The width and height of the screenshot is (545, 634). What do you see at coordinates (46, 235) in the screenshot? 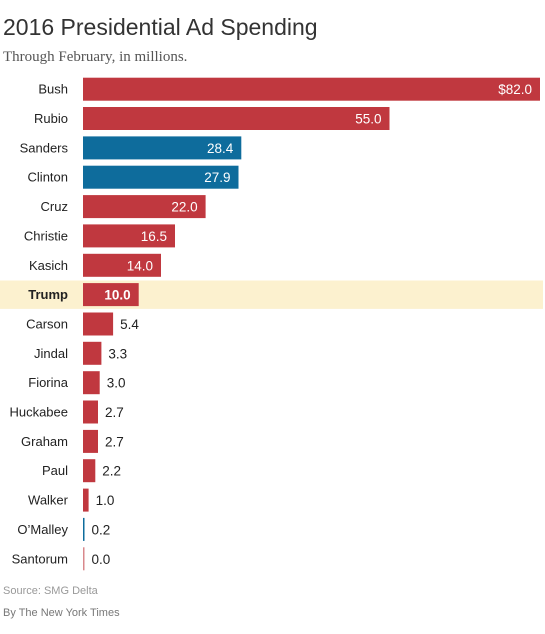
I see `category-label: Christie` at bounding box center [46, 235].